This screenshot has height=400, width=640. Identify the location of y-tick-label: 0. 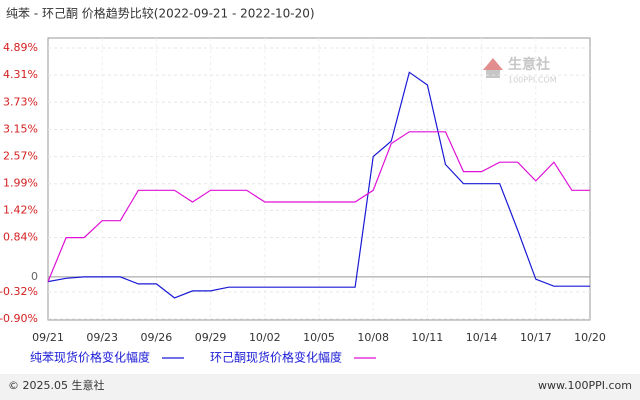
(34, 276).